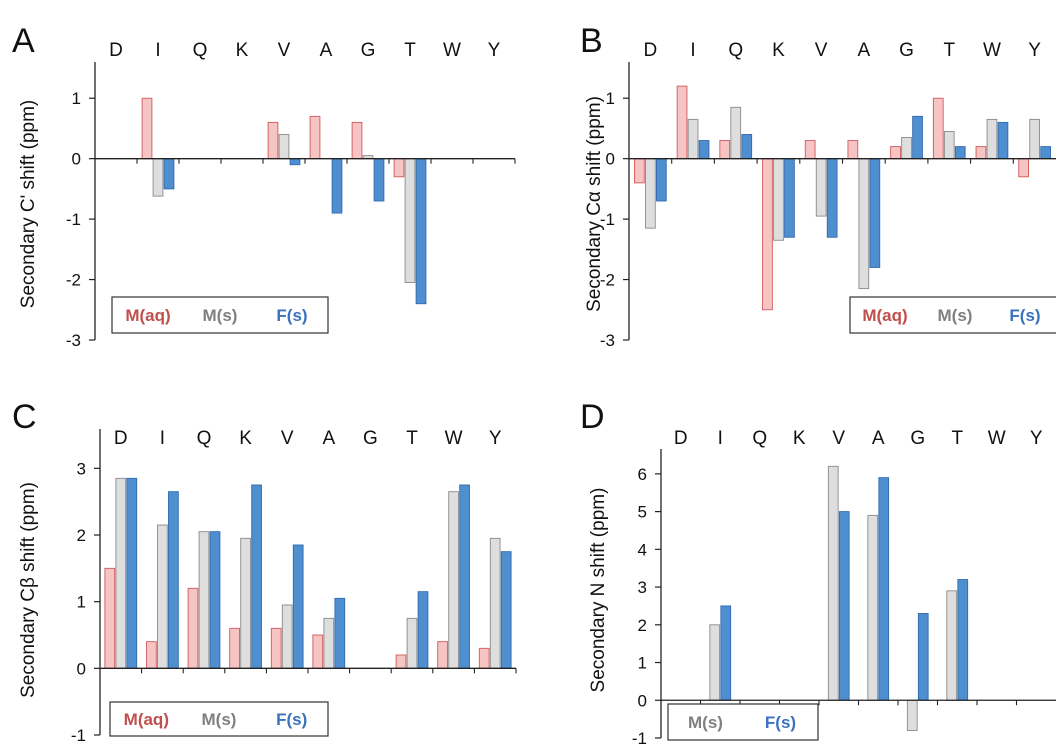  Describe the element at coordinates (642, 512) in the screenshot. I see `y-tick-label: 5` at that location.